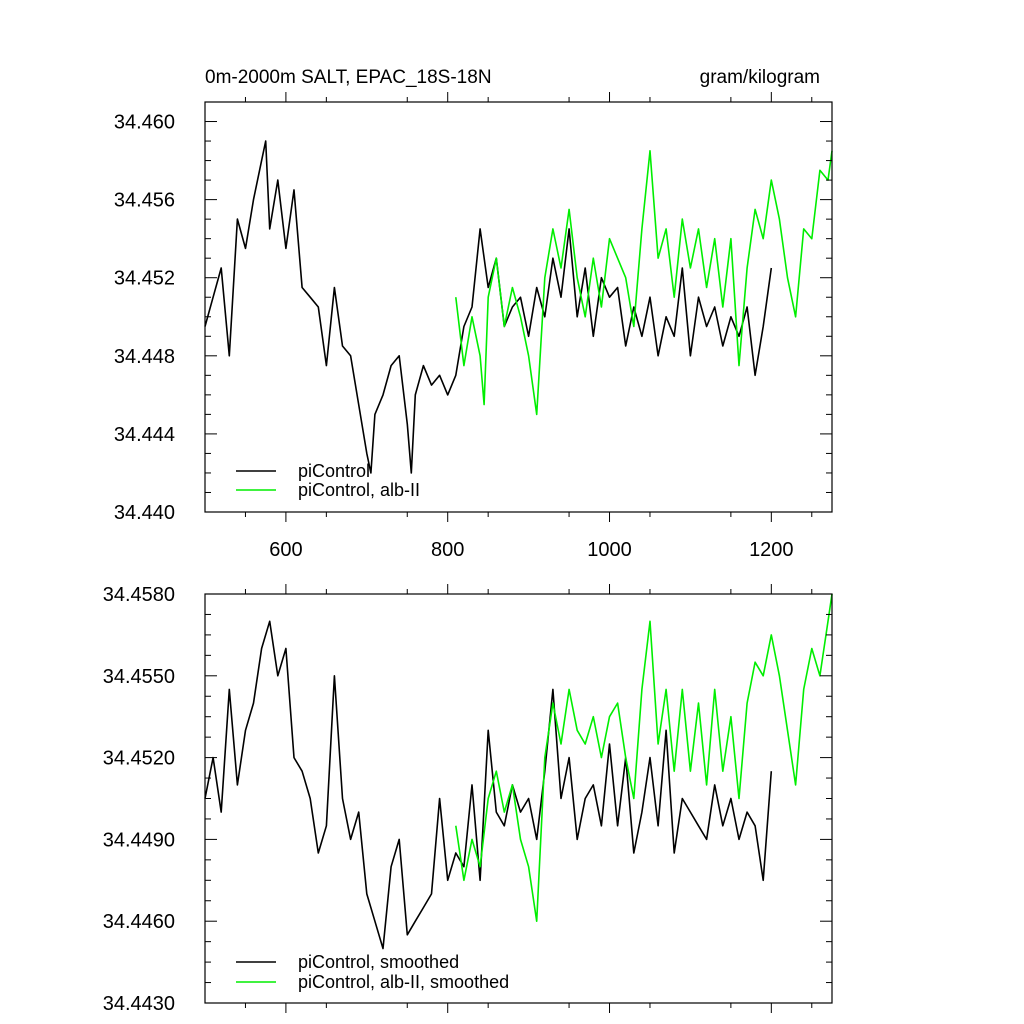 The height and width of the screenshot is (1024, 1024). Describe the element at coordinates (403, 982) in the screenshot. I see `bottom-legend-label-1: piControl, alb-II, smoothed` at that location.